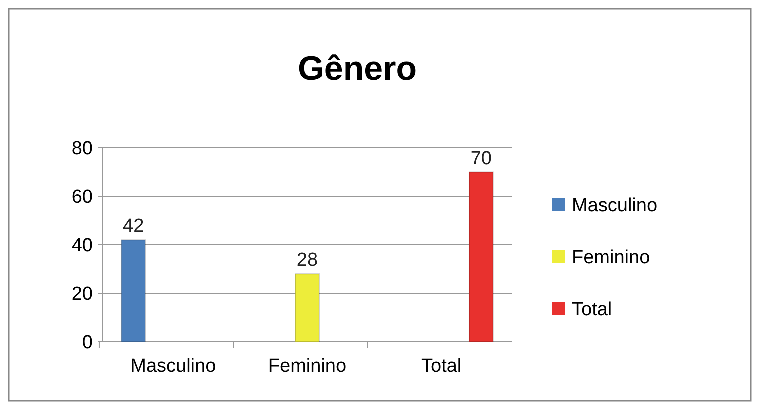 This screenshot has width=760, height=410. What do you see at coordinates (307, 366) in the screenshot?
I see `x-tick-label: Feminino` at bounding box center [307, 366].